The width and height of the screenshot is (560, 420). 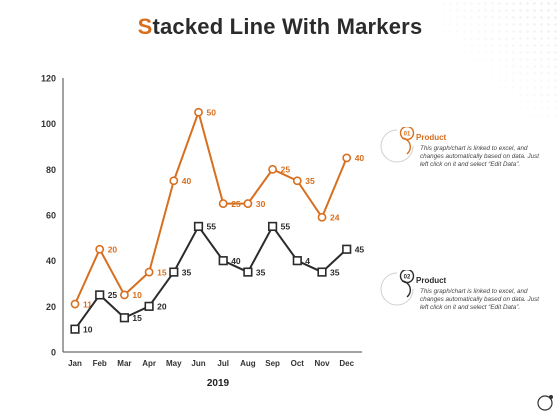 What do you see at coordinates (248, 363) in the screenshot?
I see `x-tick-label: Aug` at bounding box center [248, 363].